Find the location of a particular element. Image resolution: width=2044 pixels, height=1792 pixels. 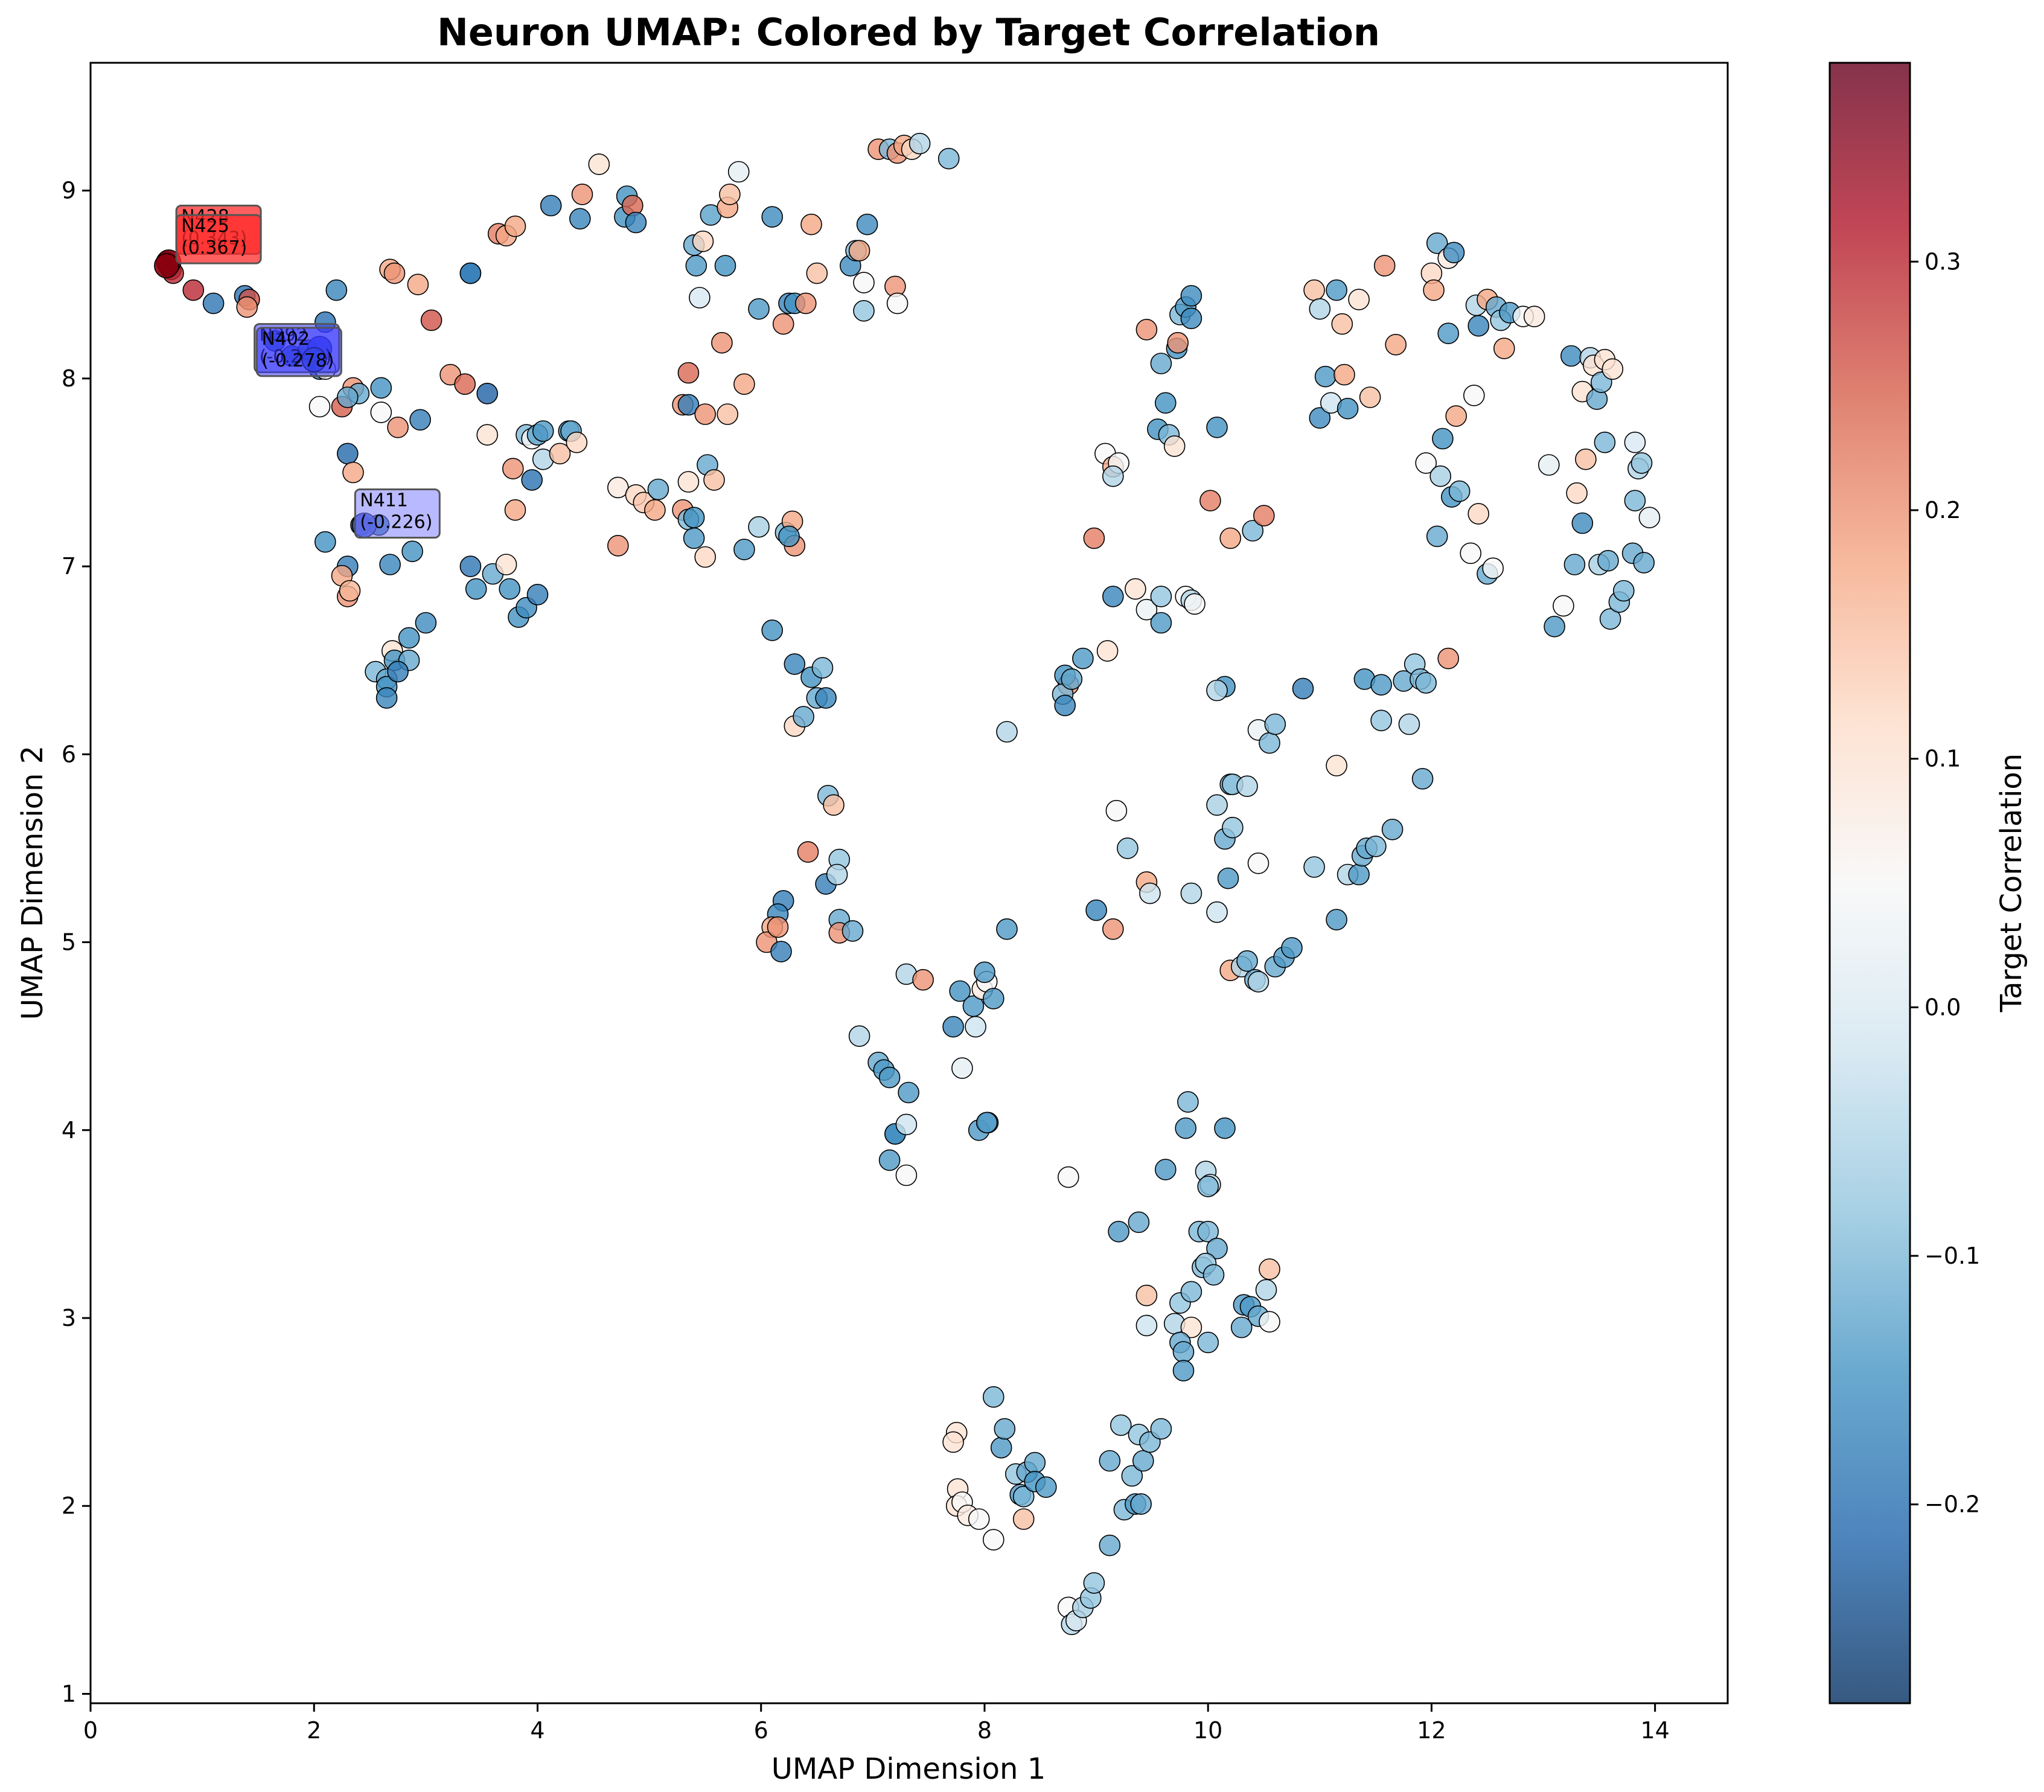

x-tick-label: 14 is located at coordinates (1655, 1730).